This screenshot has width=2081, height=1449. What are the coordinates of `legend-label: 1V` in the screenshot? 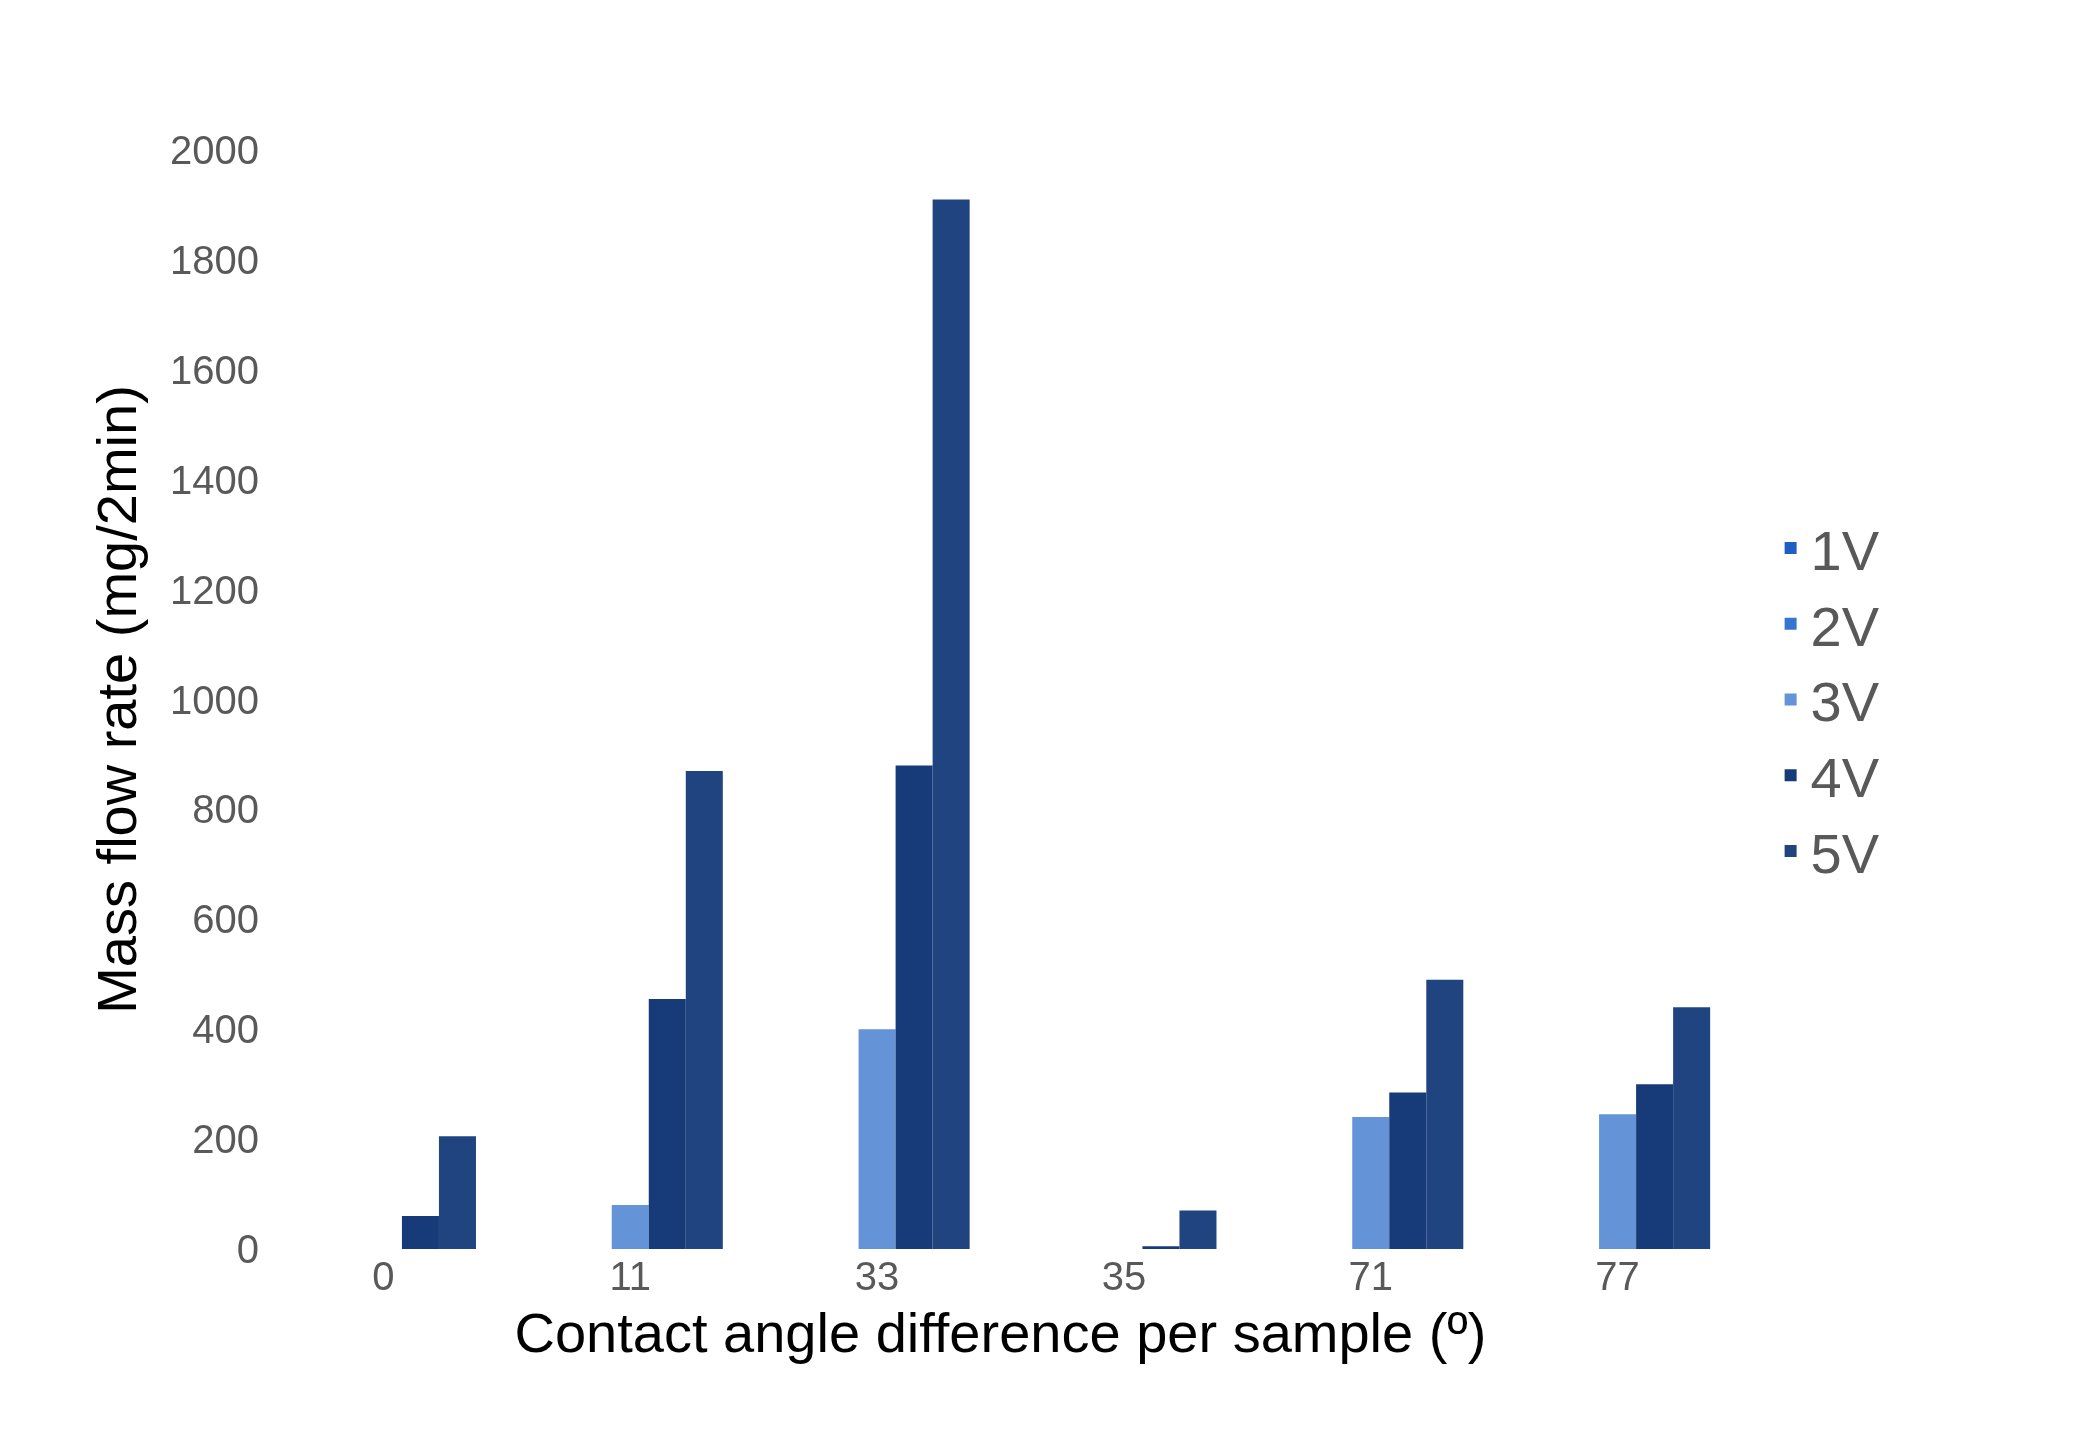 It's located at (1845, 550).